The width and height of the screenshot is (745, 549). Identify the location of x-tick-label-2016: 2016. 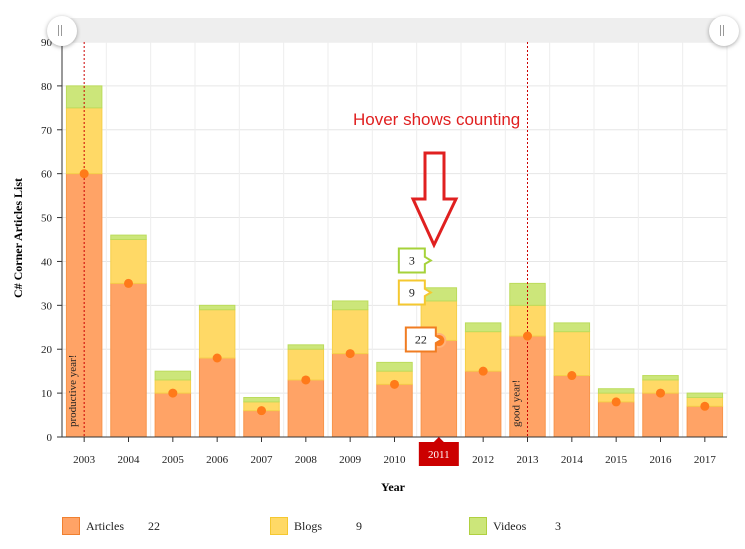
(661, 460).